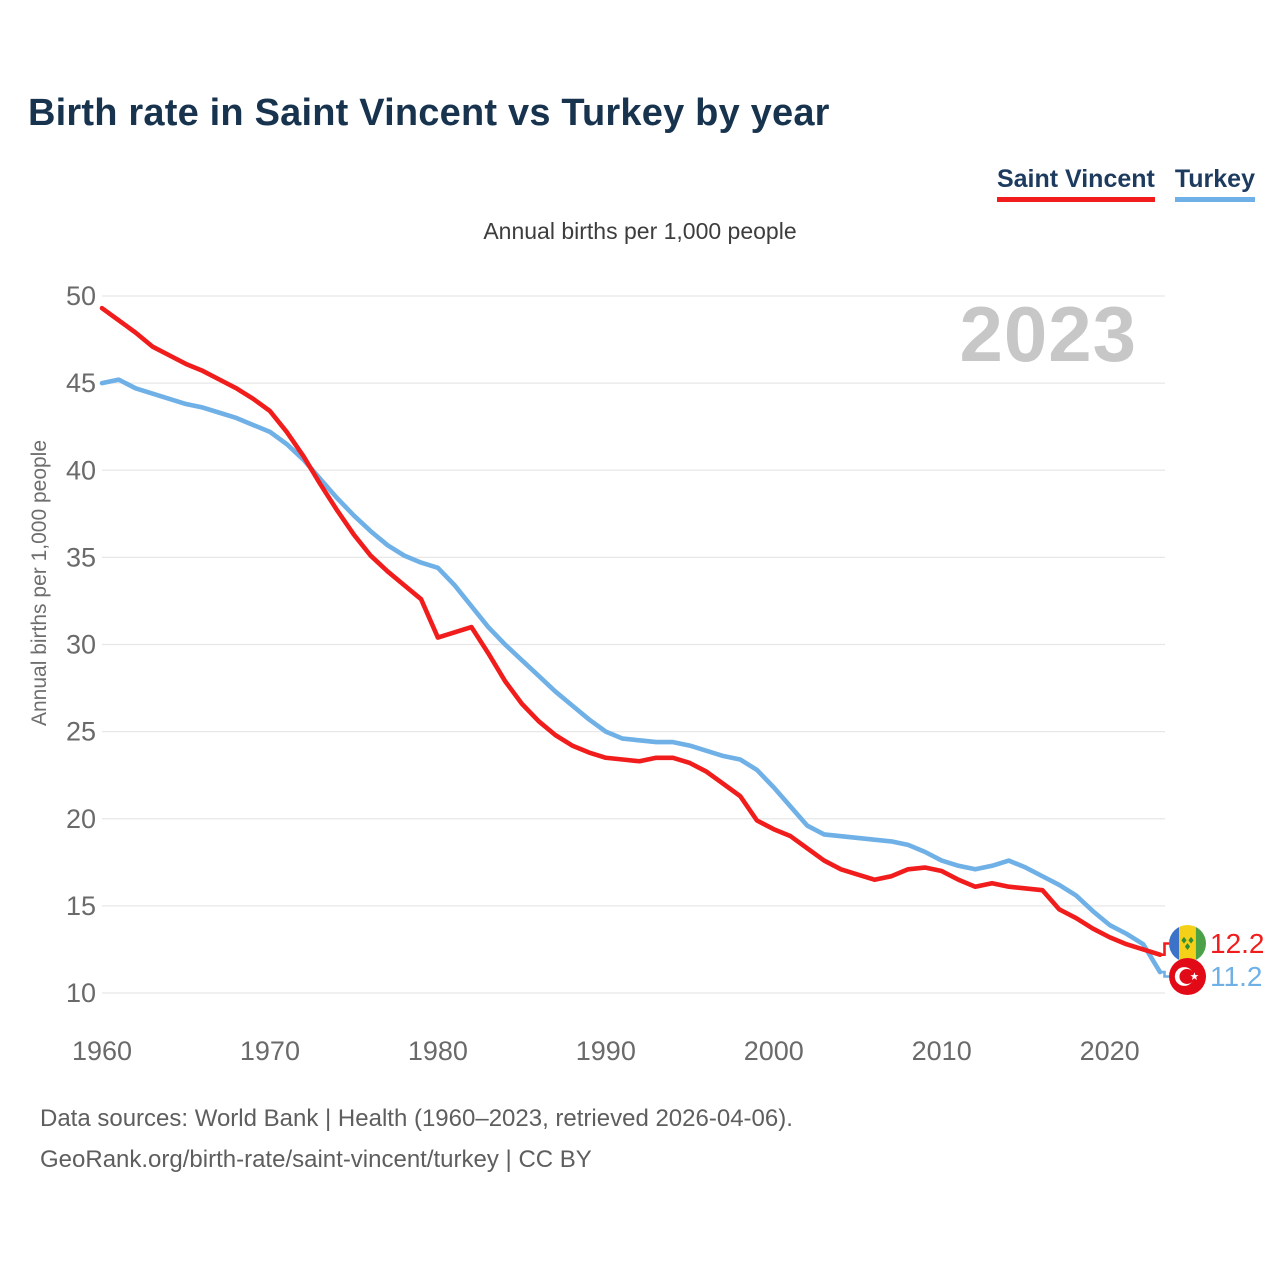 The height and width of the screenshot is (1280, 1280). Describe the element at coordinates (81, 645) in the screenshot. I see `y-tick-label: 30` at that location.